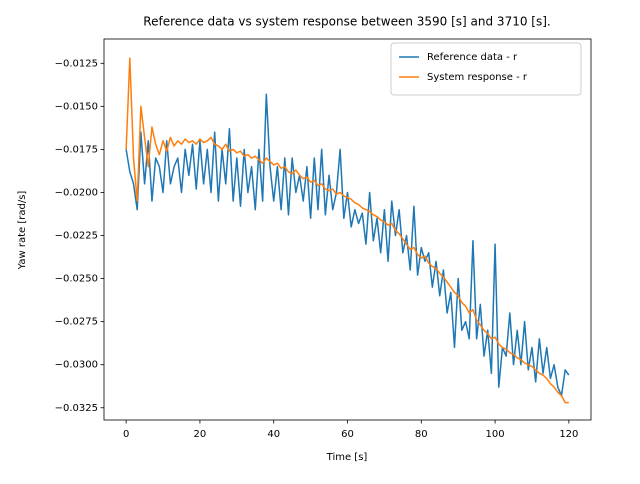 The height and width of the screenshot is (484, 640). I want to click on legend-label: Reference data - r, so click(472, 57).